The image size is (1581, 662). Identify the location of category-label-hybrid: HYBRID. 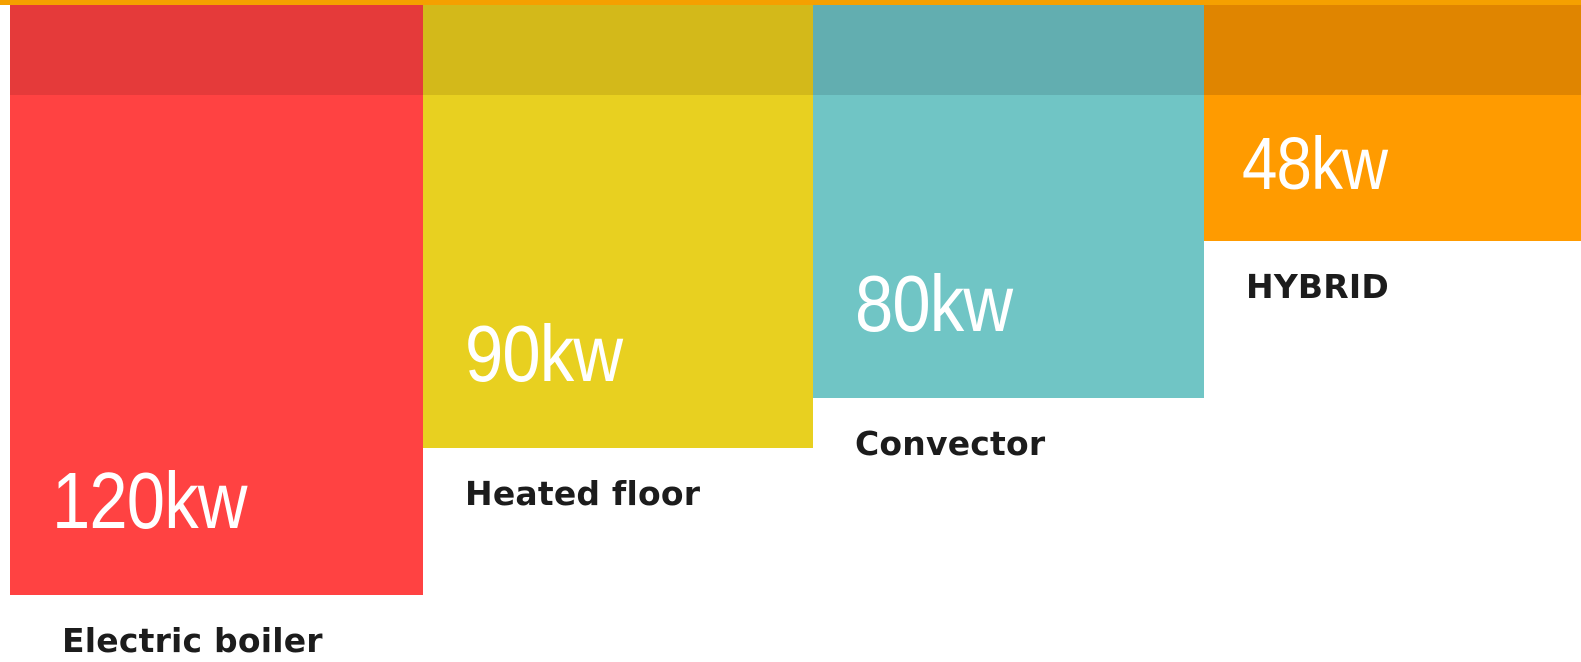
(1317, 286).